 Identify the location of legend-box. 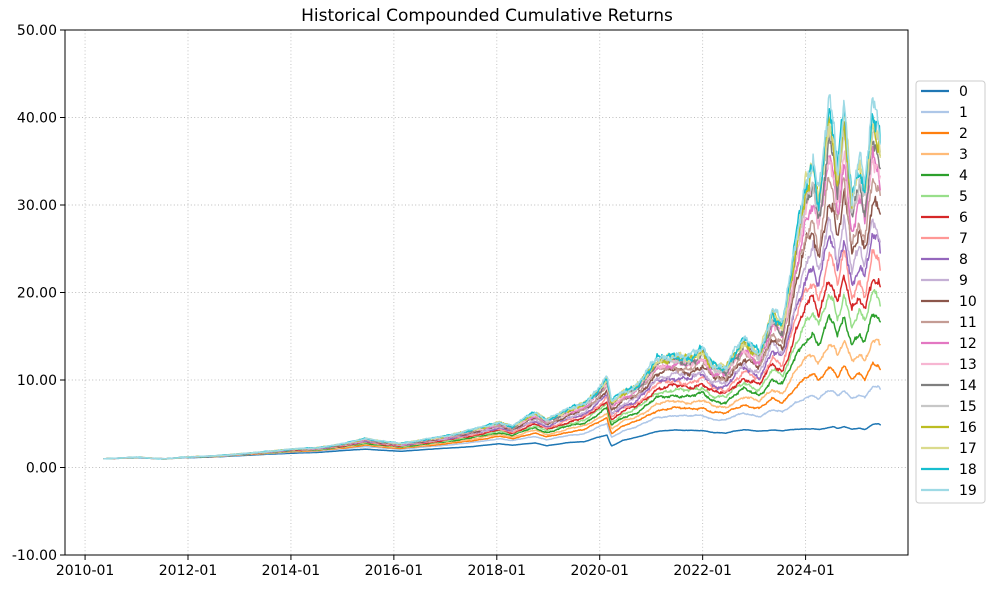
(950, 292).